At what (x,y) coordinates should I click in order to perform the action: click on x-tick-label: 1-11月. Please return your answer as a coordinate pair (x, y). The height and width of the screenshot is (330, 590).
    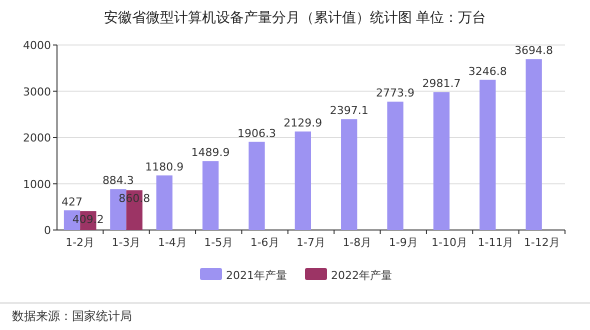
    Looking at the image, I should click on (496, 242).